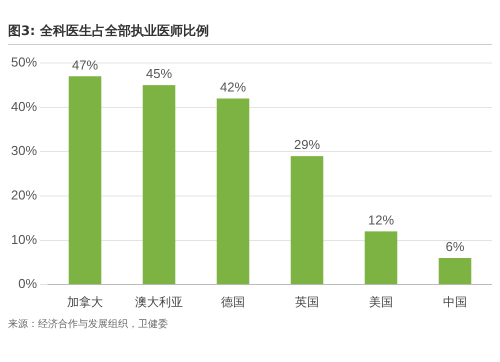 The image size is (500, 362). What do you see at coordinates (381, 220) in the screenshot?
I see `data-label: 12%` at bounding box center [381, 220].